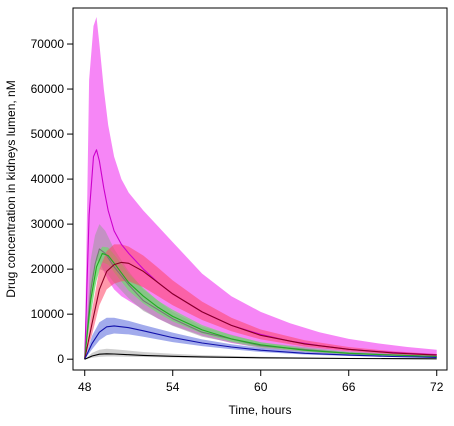  What do you see at coordinates (48, 224) in the screenshot?
I see `y-tick-label: 30000` at bounding box center [48, 224].